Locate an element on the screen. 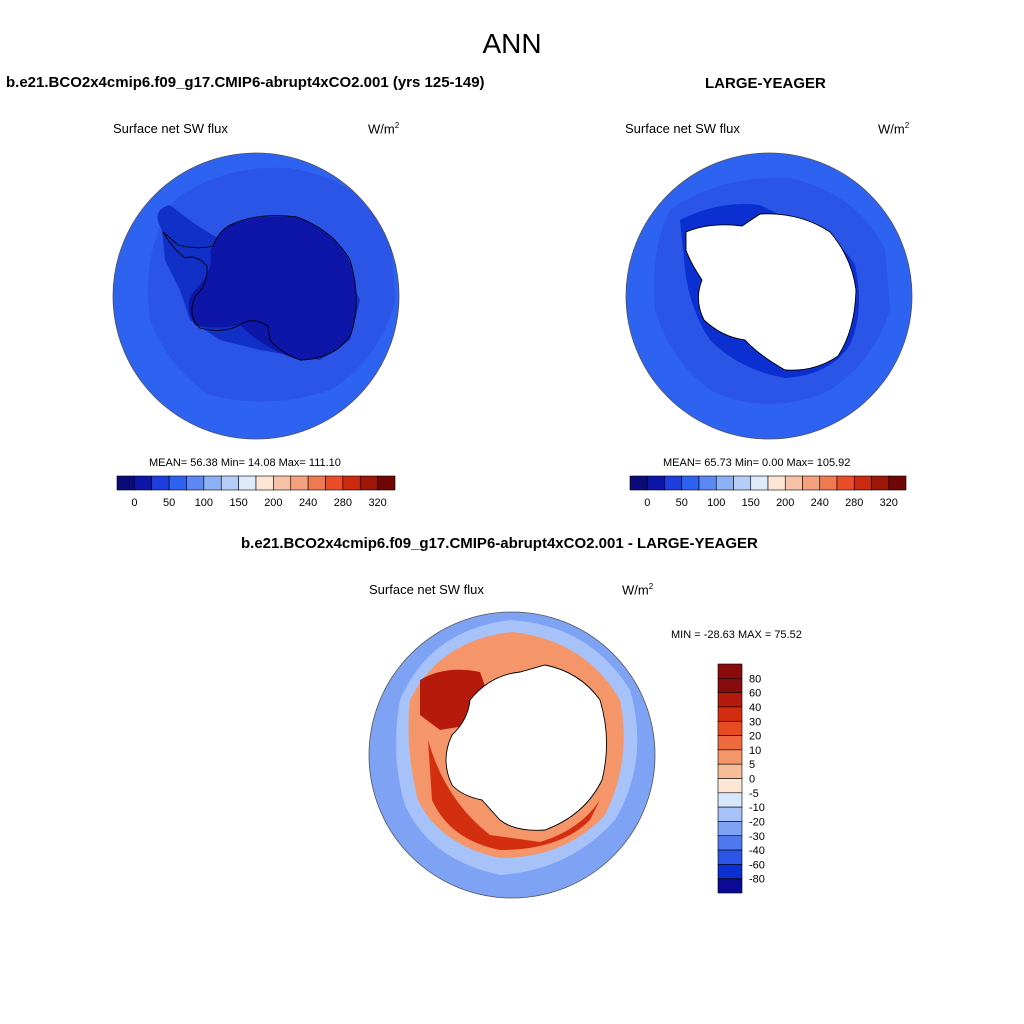 The image size is (1024, 1024). colorbar-tick-label: -40 is located at coordinates (757, 851).